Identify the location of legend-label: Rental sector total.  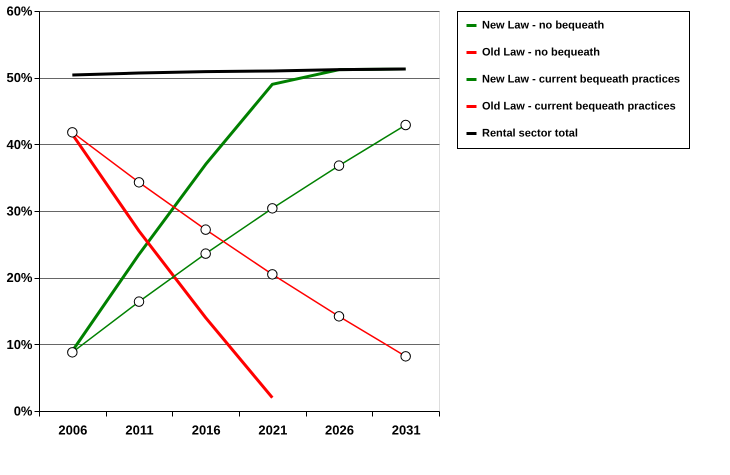
(530, 134).